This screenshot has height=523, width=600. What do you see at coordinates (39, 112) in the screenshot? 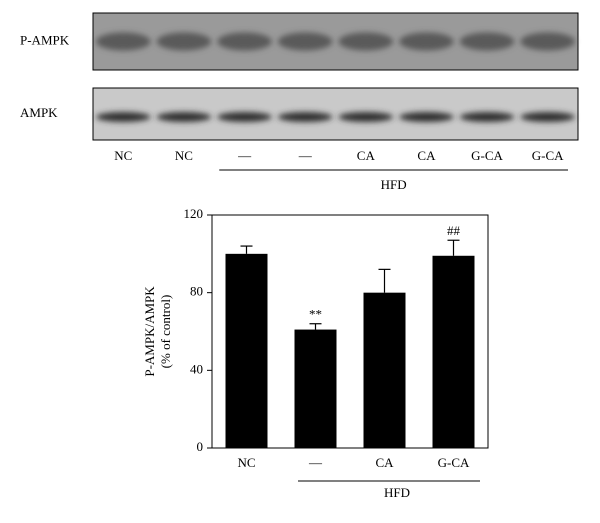
I see `blot-row-label: AMPK` at bounding box center [39, 112].